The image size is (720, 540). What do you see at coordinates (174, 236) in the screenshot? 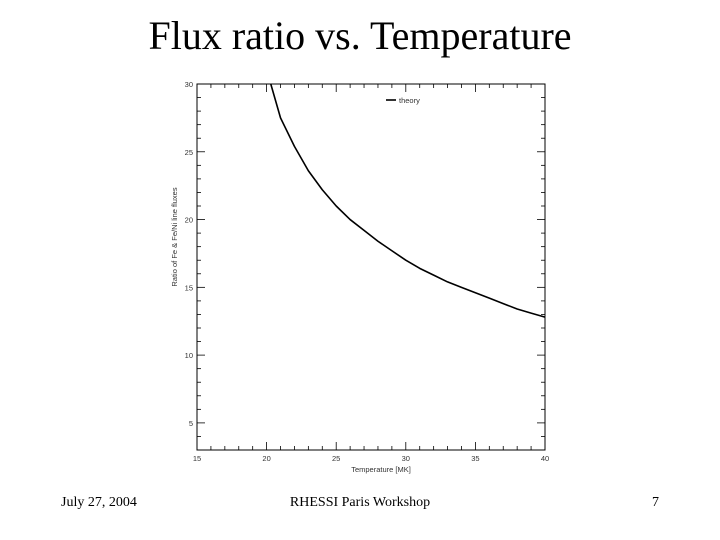
I see `y-axis-label: Ratio of Fe & Fe/Ni line fluxes` at bounding box center [174, 236].